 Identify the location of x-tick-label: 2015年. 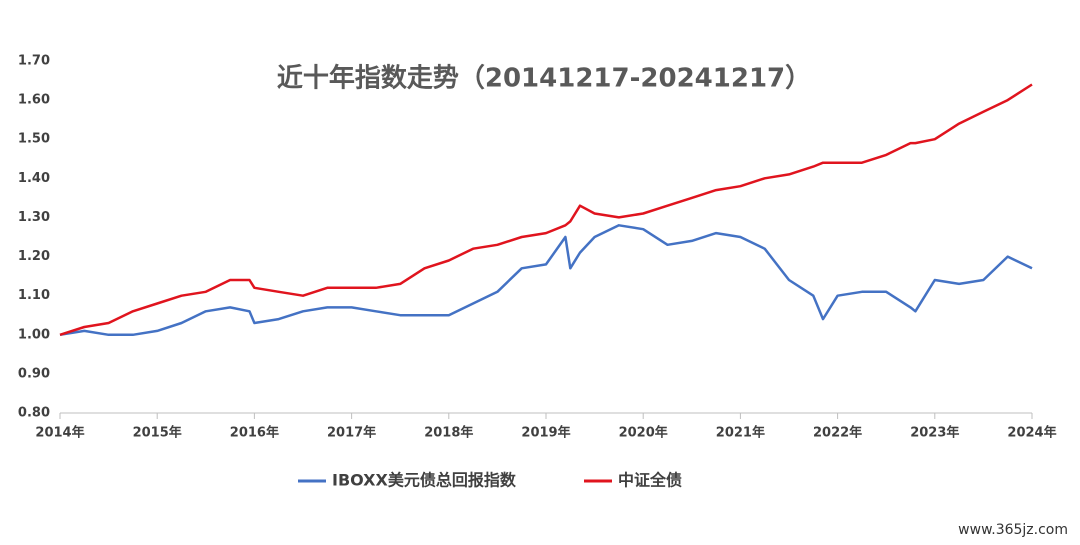
(157, 433).